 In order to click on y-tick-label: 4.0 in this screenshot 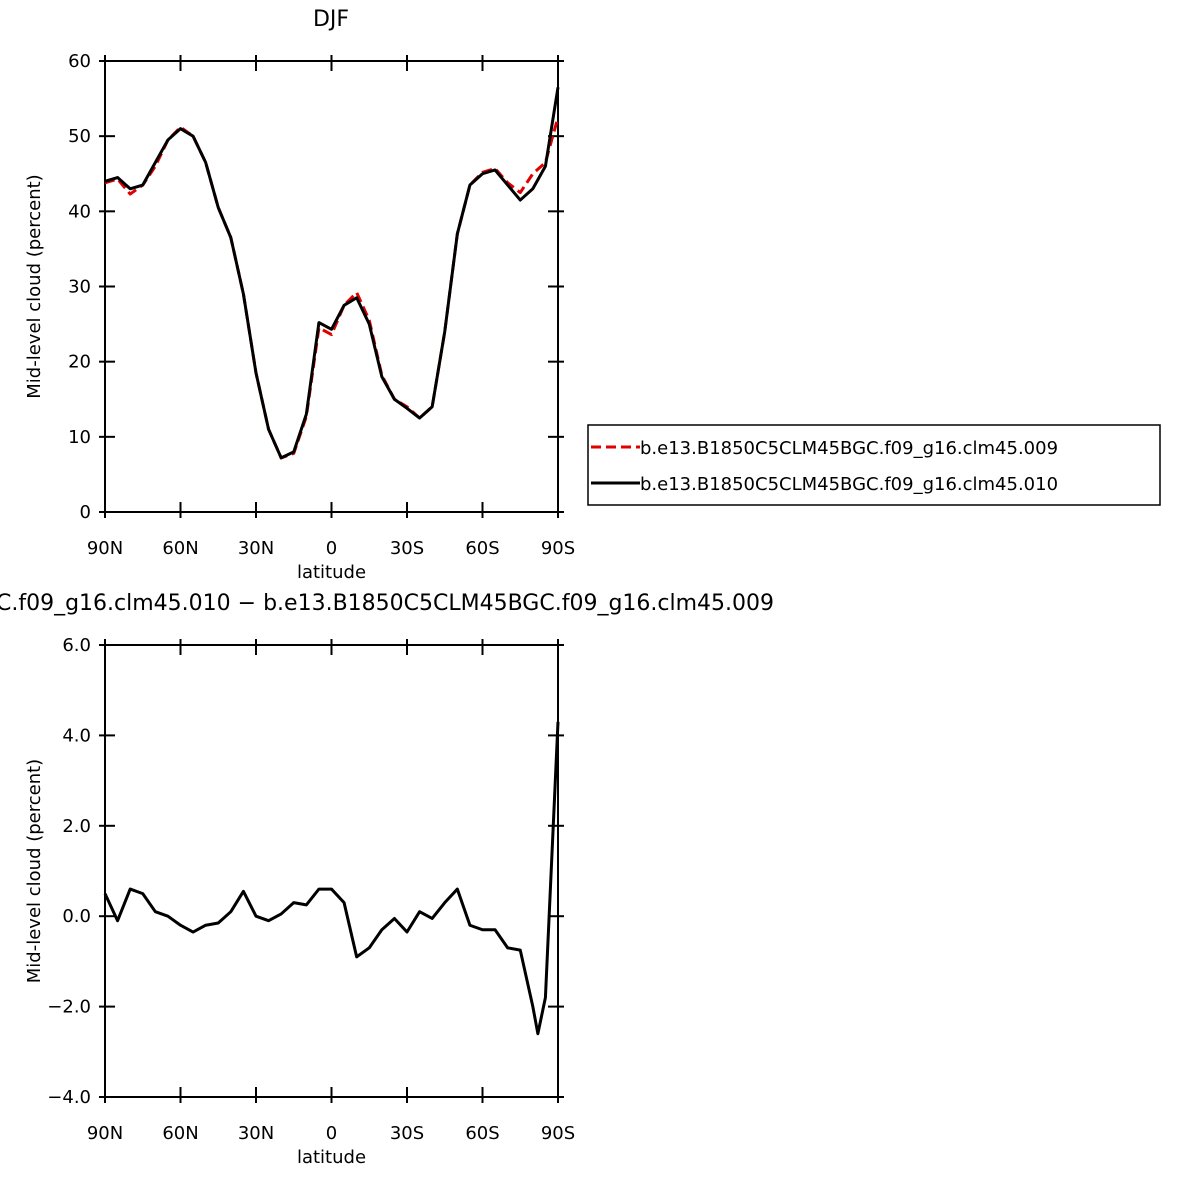, I will do `click(76, 735)`.